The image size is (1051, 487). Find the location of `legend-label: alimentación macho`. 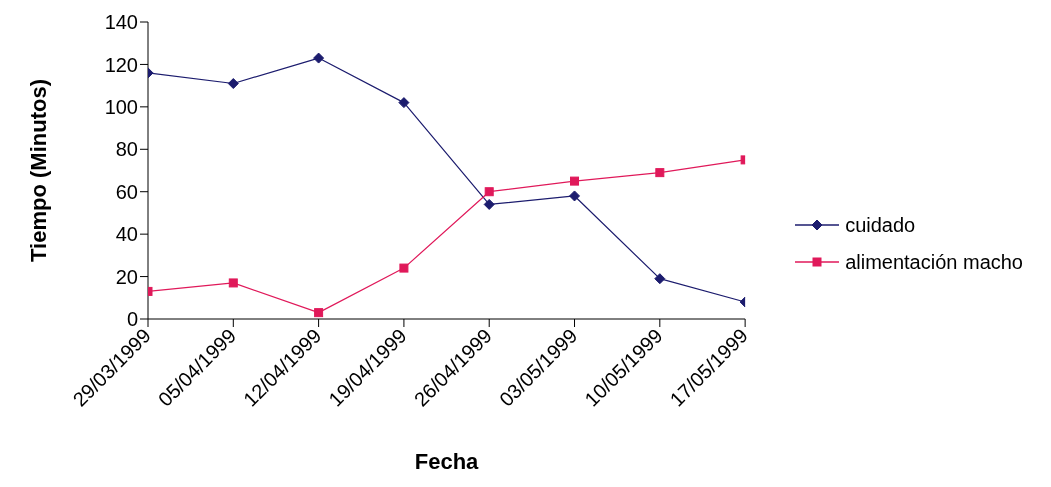

legend-label: alimentación macho is located at coordinates (934, 262).